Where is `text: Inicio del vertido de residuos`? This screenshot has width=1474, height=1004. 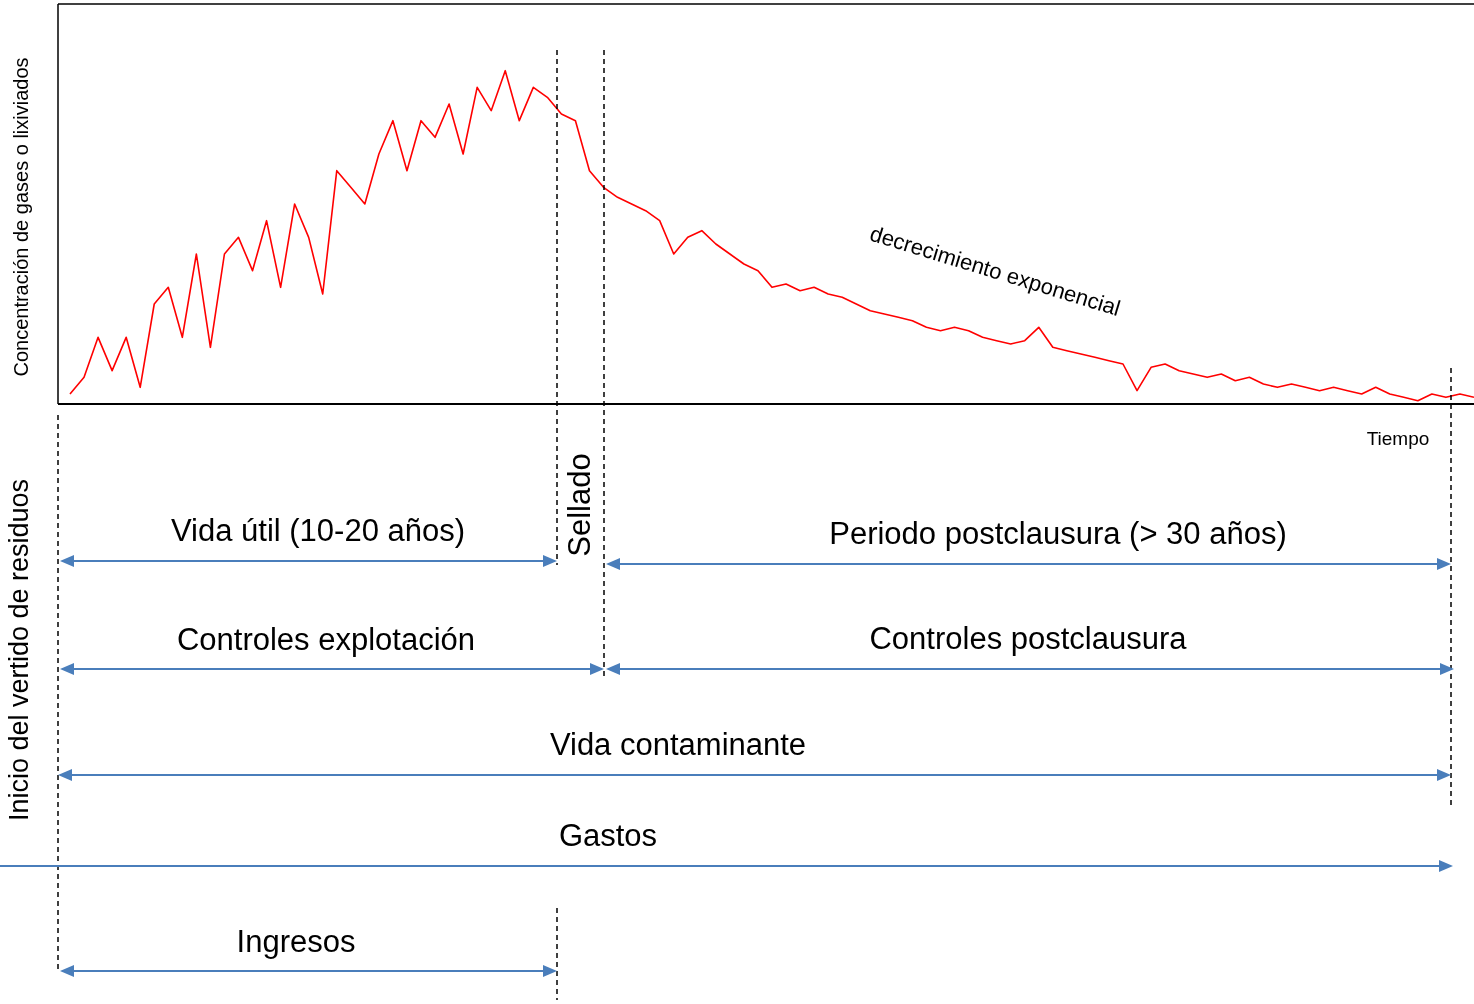 text: Inicio del vertido de residuos is located at coordinates (19, 650).